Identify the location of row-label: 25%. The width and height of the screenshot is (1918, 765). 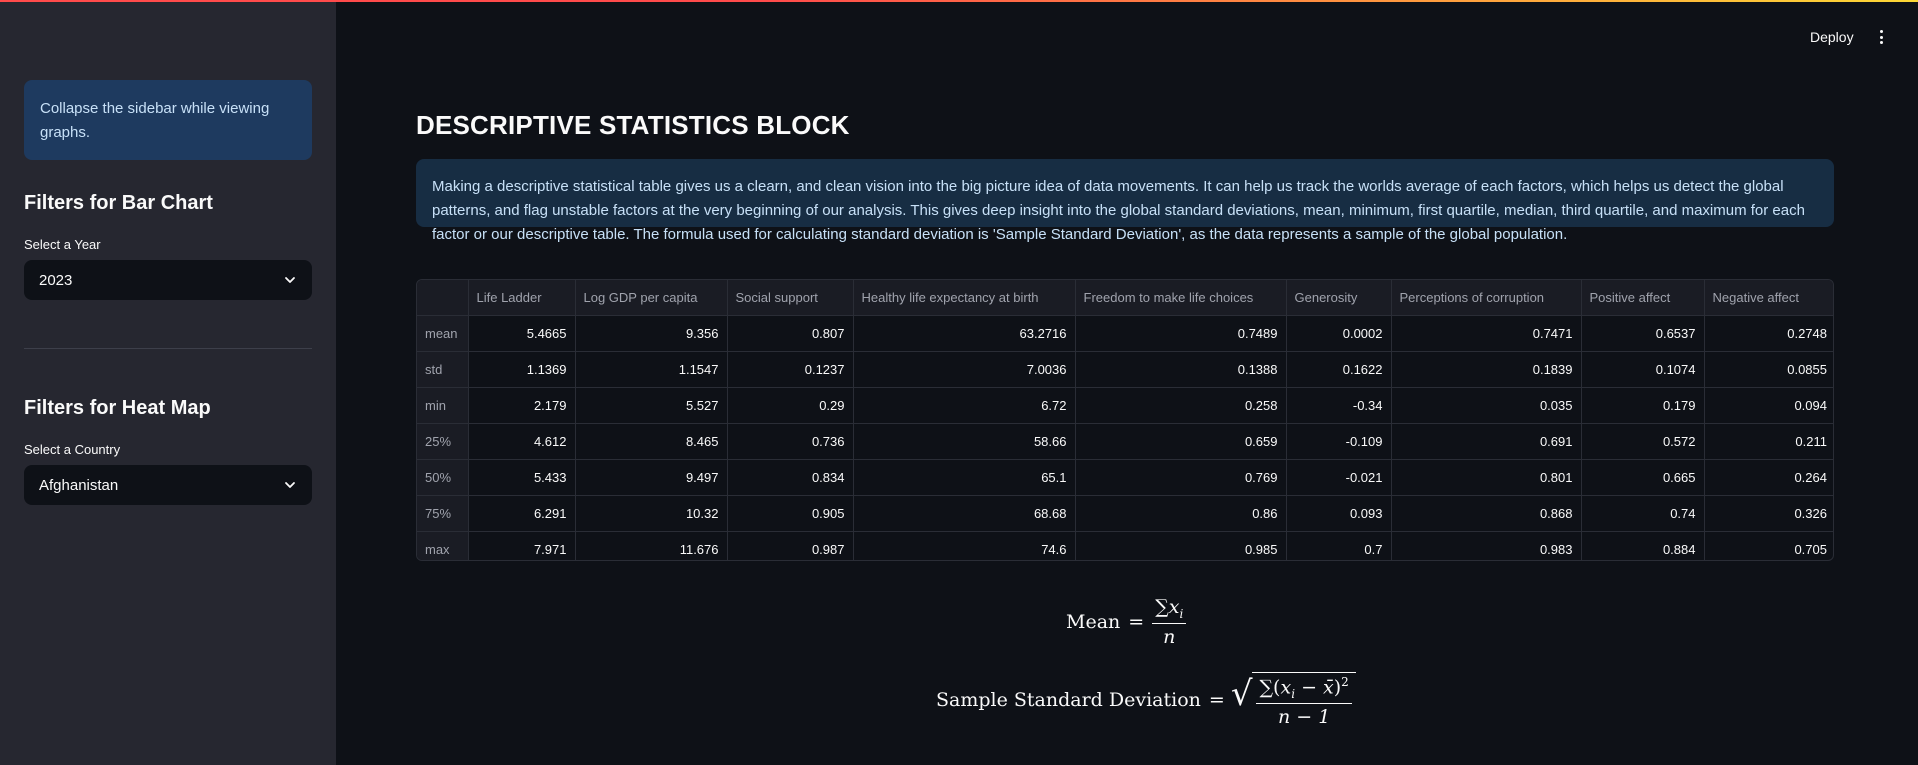
(443, 441).